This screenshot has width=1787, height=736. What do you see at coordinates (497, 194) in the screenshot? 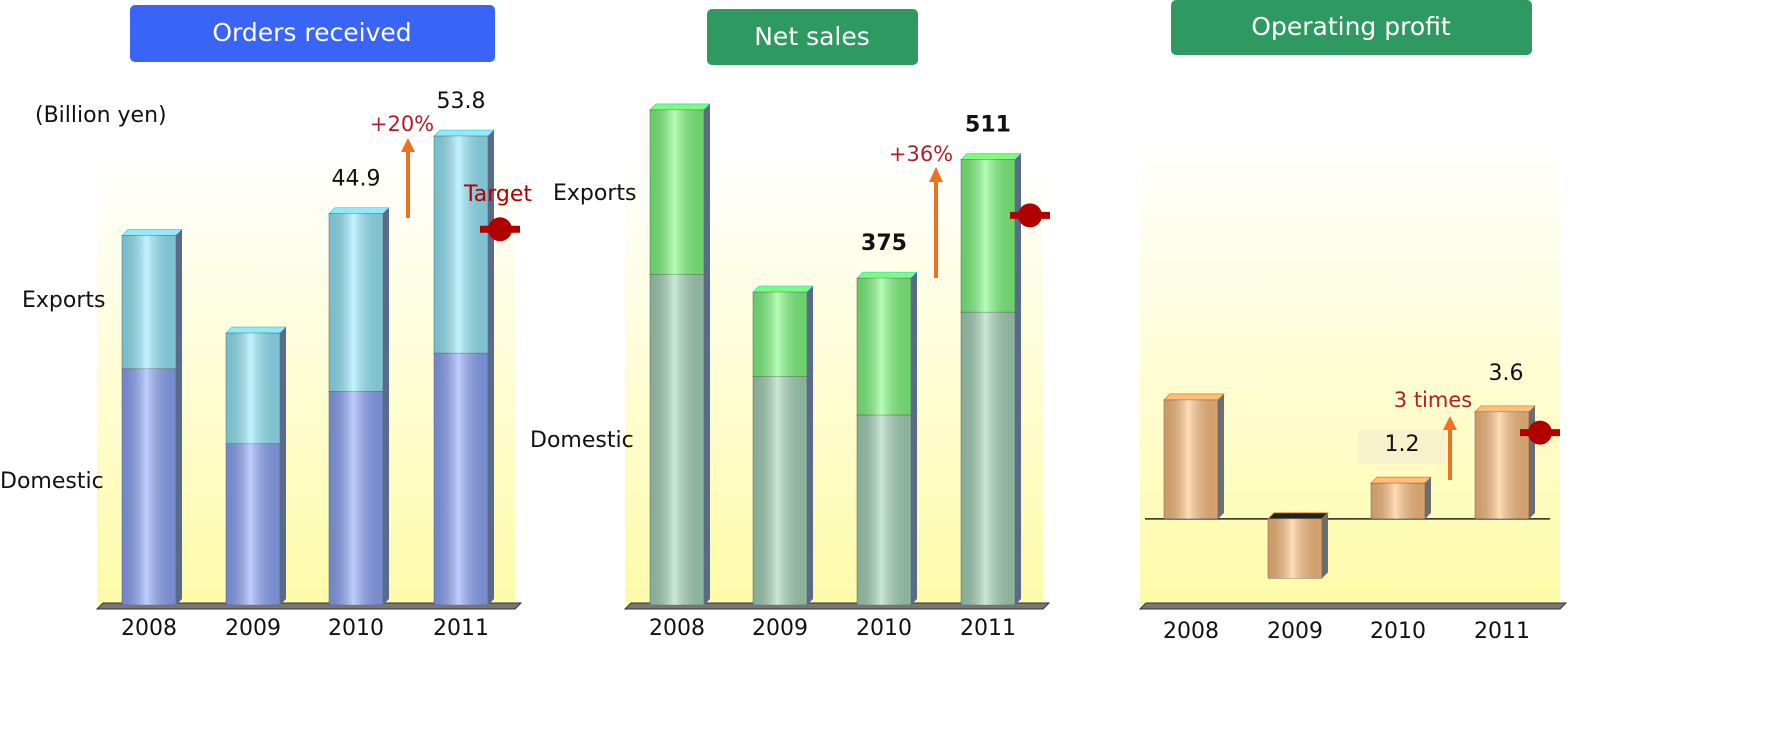
I see `target-label: Target` at bounding box center [497, 194].